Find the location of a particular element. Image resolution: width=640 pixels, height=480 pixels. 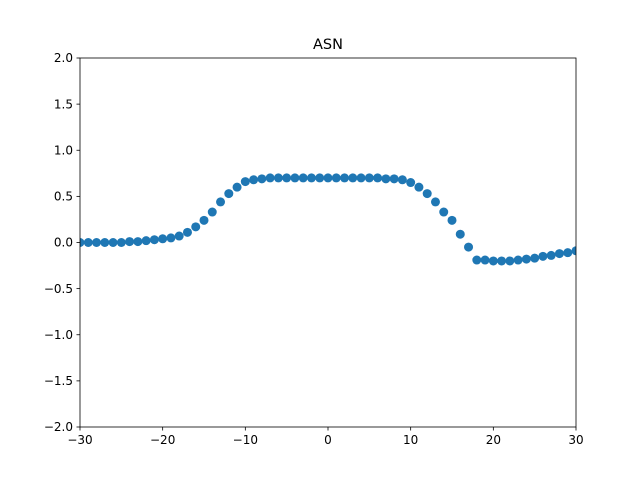

x-tick-label: 0 is located at coordinates (328, 440).